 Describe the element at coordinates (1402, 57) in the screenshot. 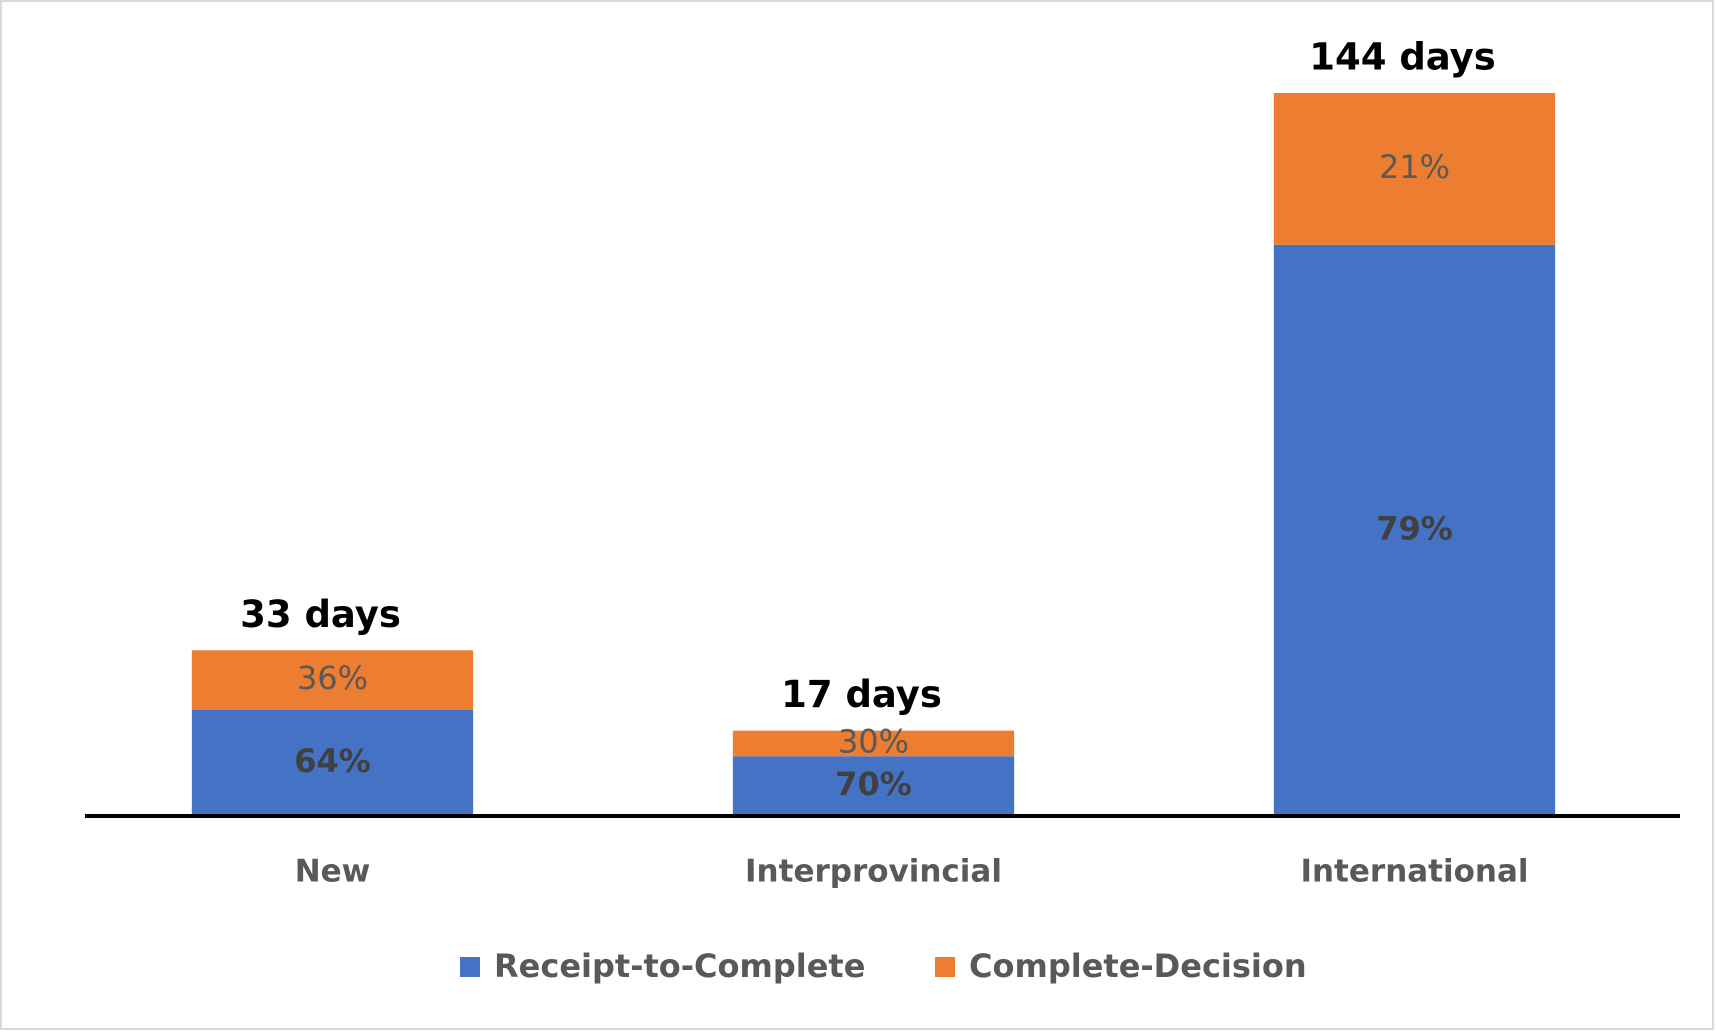

I see `total-label: 144 days` at that location.